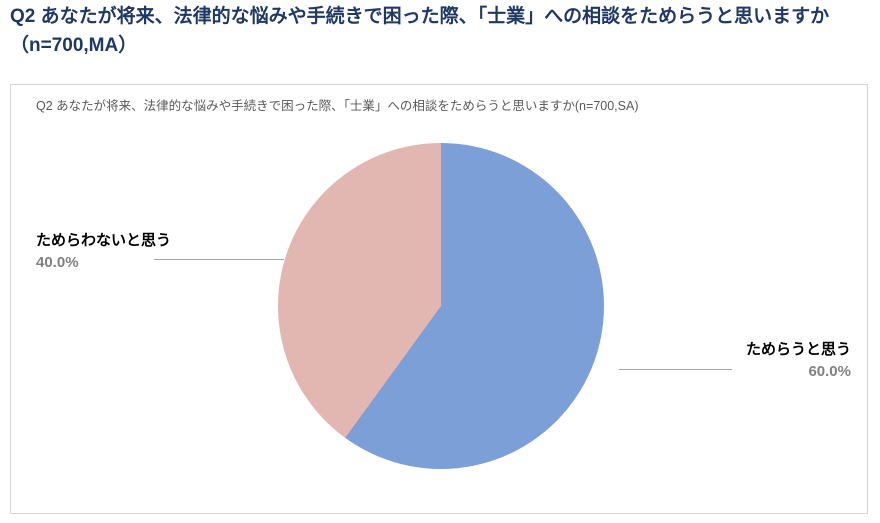  I want to click on leader-line-right, so click(675, 369).